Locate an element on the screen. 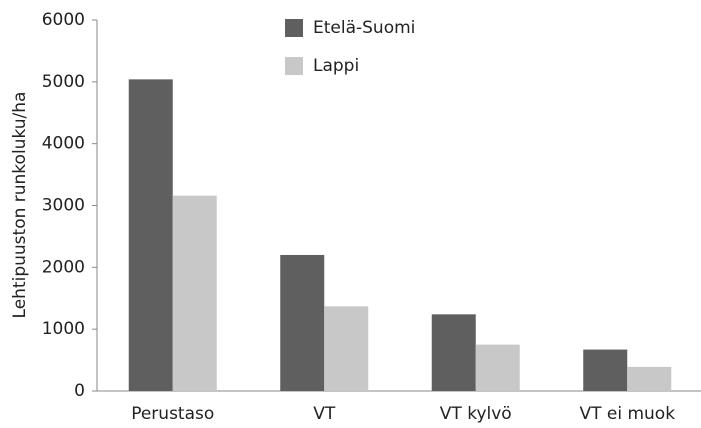 The height and width of the screenshot is (428, 701). y-tick-label: 4000 is located at coordinates (63, 144).